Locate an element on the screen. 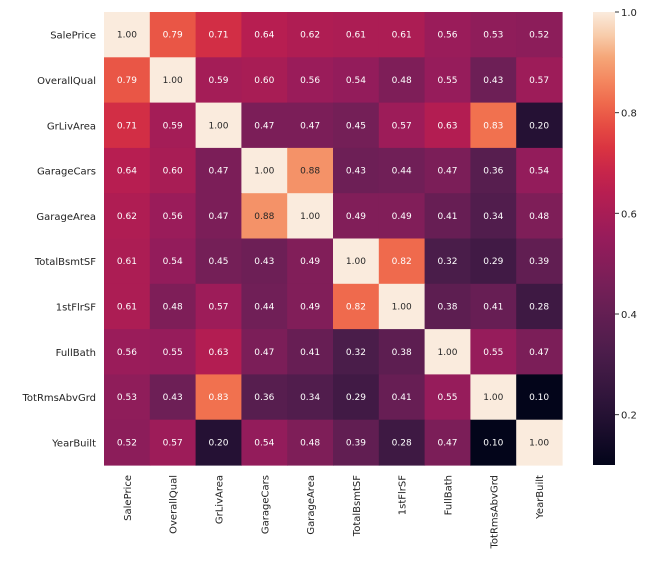 This screenshot has width=650, height=575. cell-value-label: 0.36 is located at coordinates (264, 398).